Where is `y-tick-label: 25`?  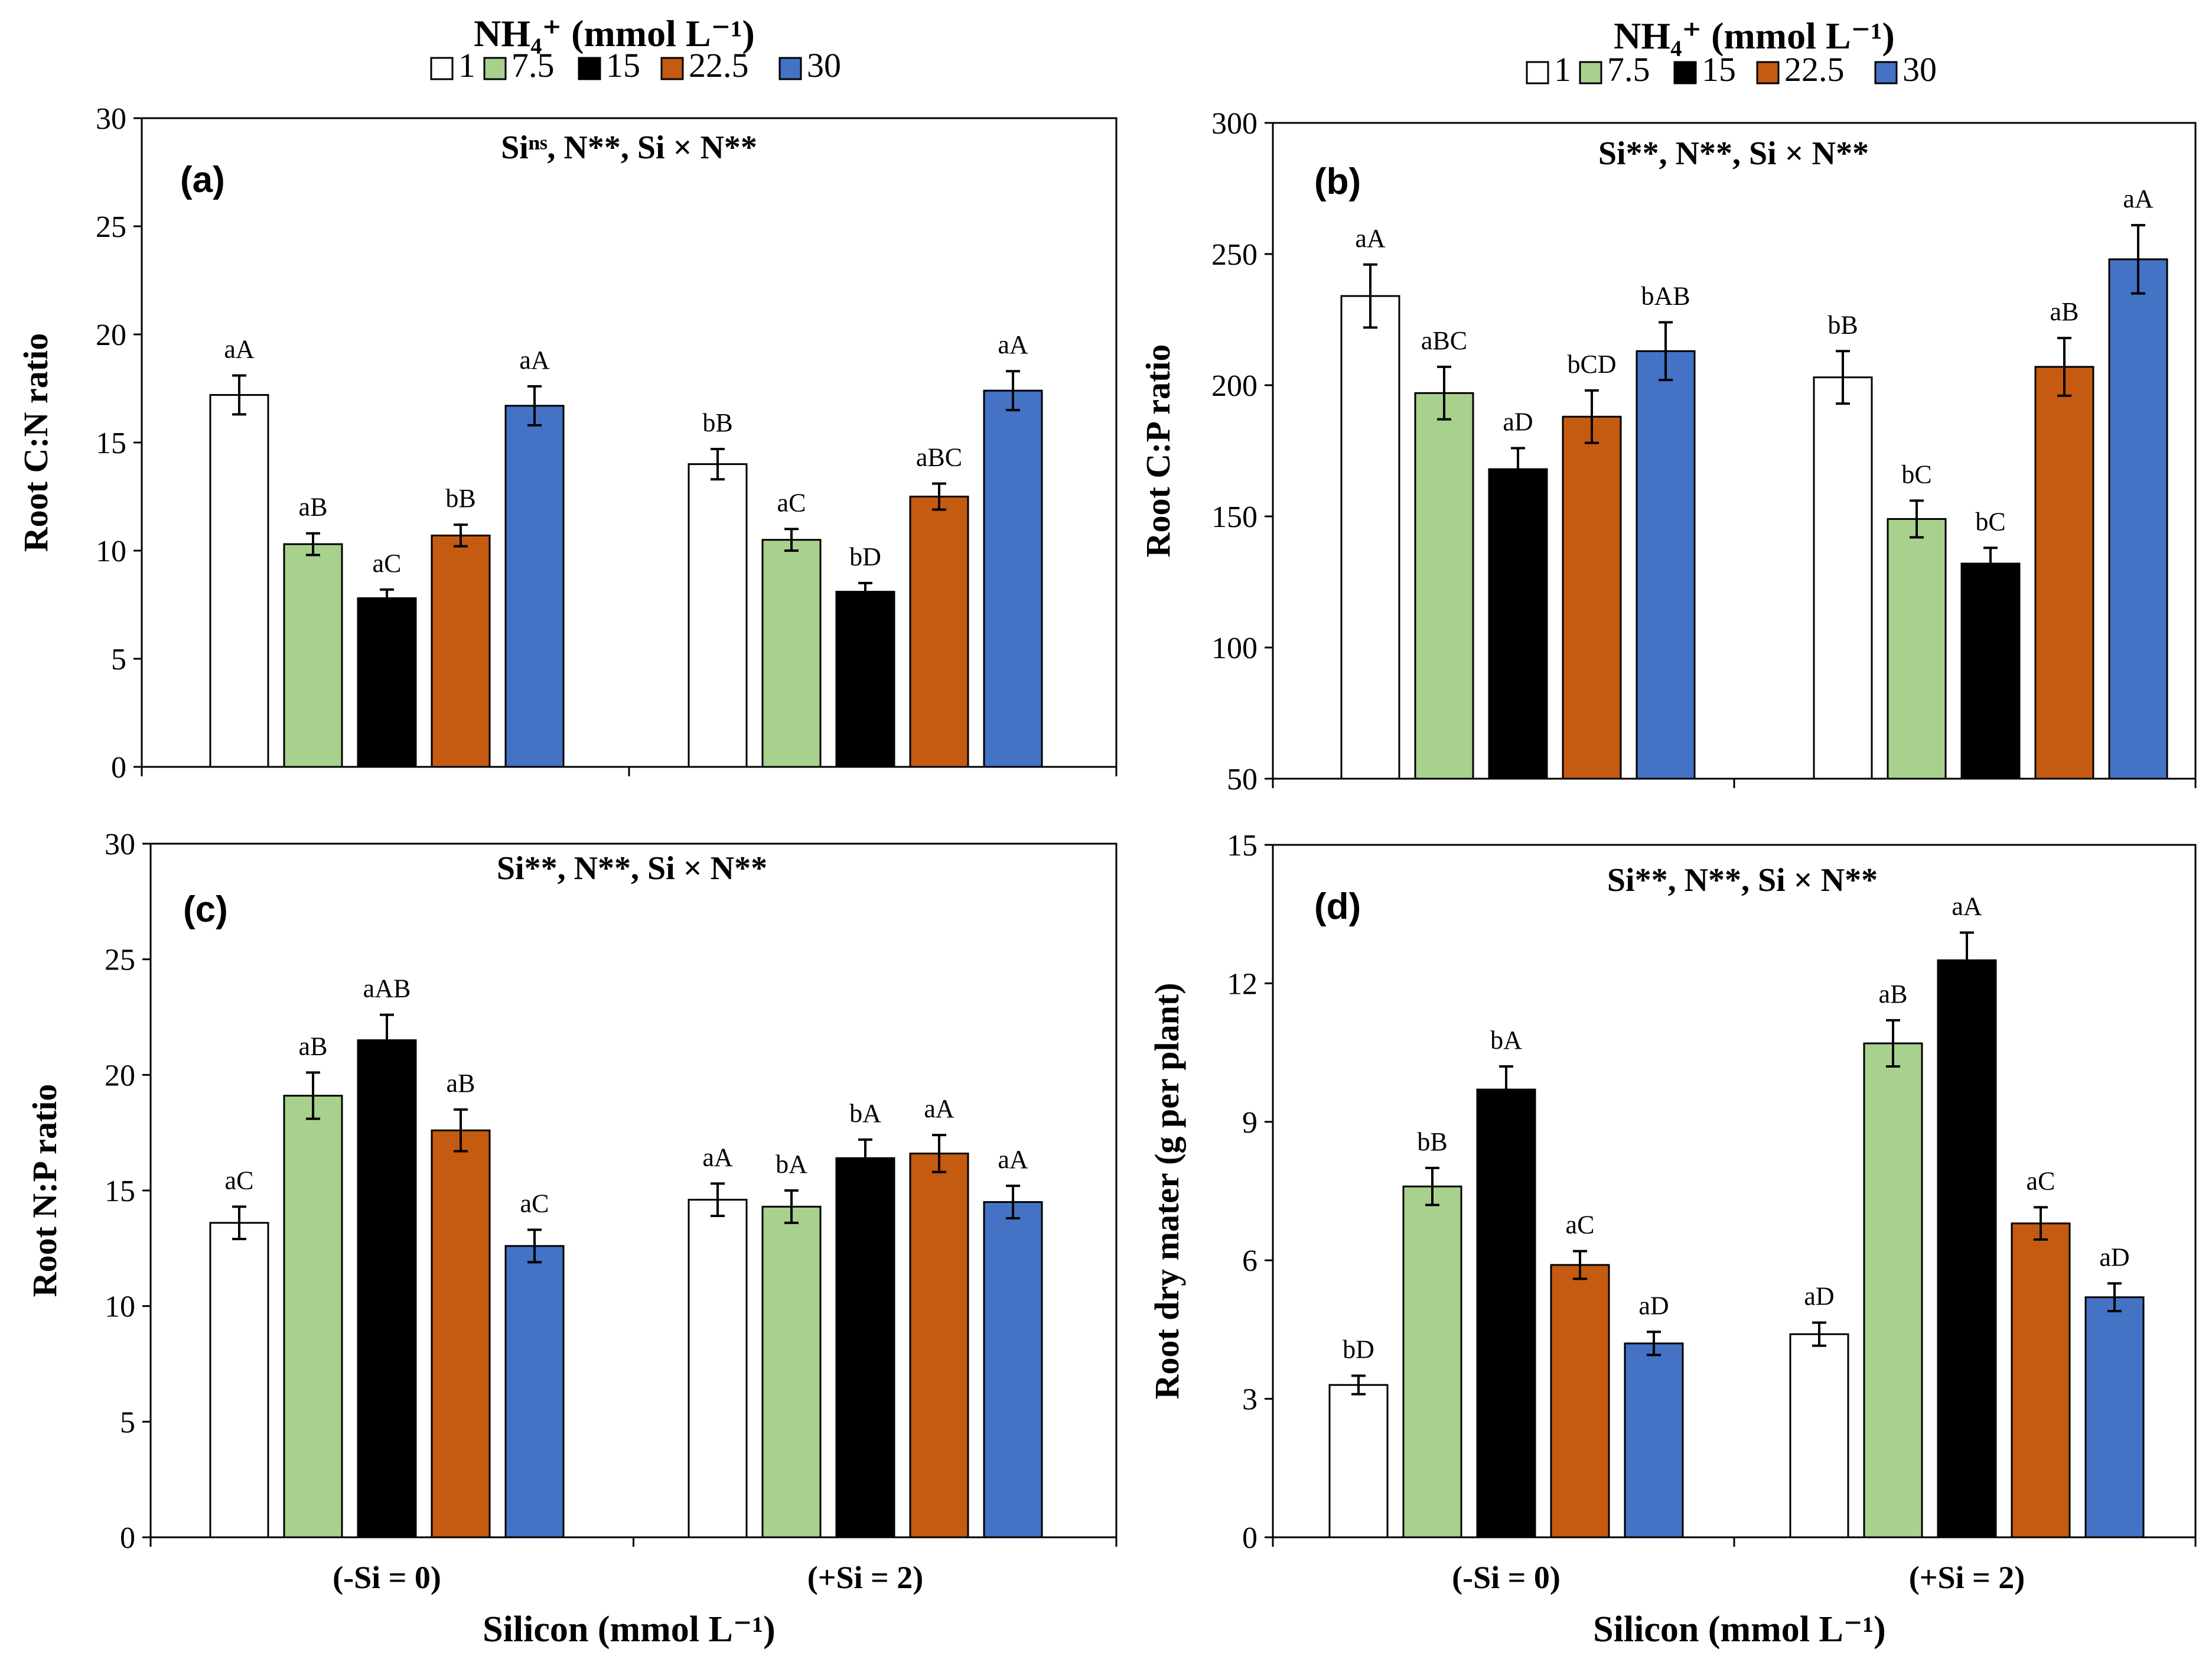 y-tick-label: 25 is located at coordinates (111, 227).